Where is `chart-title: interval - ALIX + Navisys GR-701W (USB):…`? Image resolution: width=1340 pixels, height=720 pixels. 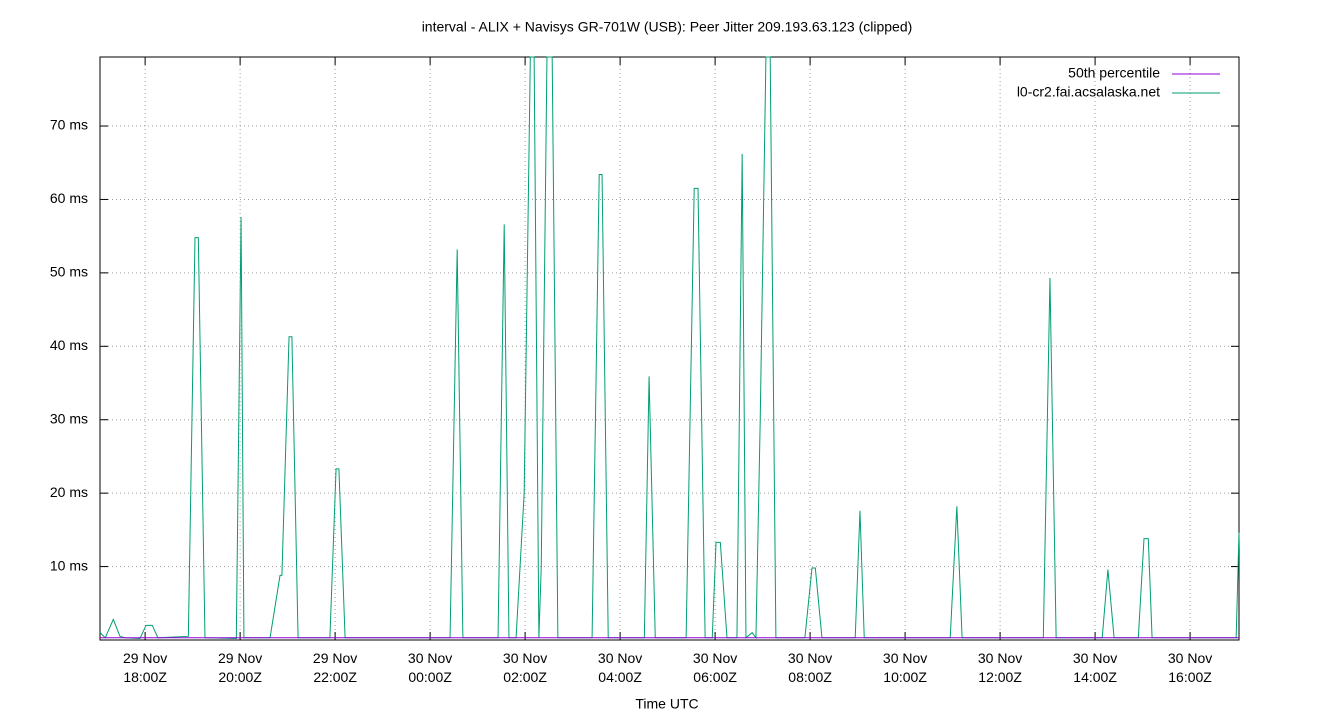
chart-title: interval - ALIX + Navisys GR-701W (USB):… is located at coordinates (667, 27).